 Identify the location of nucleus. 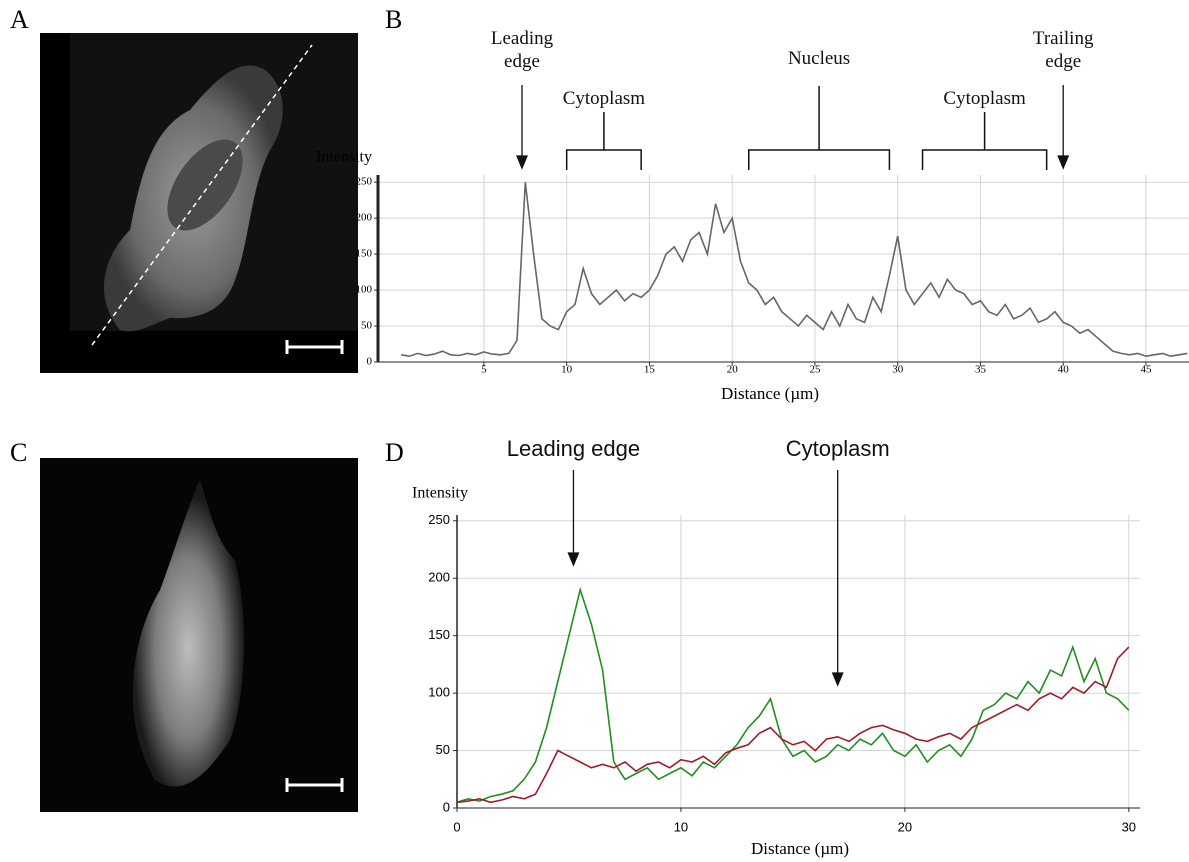
(205, 185).